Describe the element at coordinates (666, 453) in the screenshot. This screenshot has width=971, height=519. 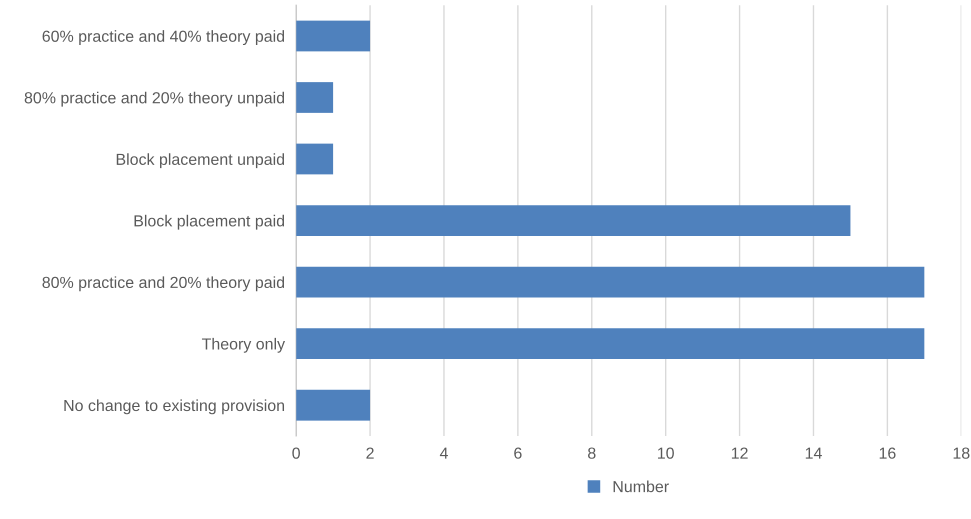
I see `x-tick-label: 10` at that location.